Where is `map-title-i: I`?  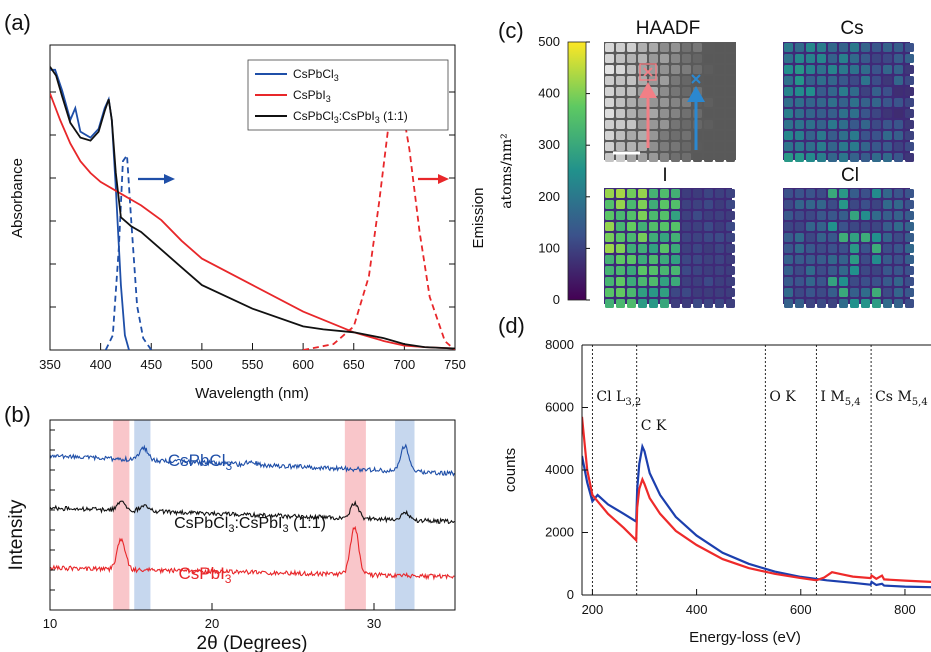 map-title-i: I is located at coordinates (664, 175).